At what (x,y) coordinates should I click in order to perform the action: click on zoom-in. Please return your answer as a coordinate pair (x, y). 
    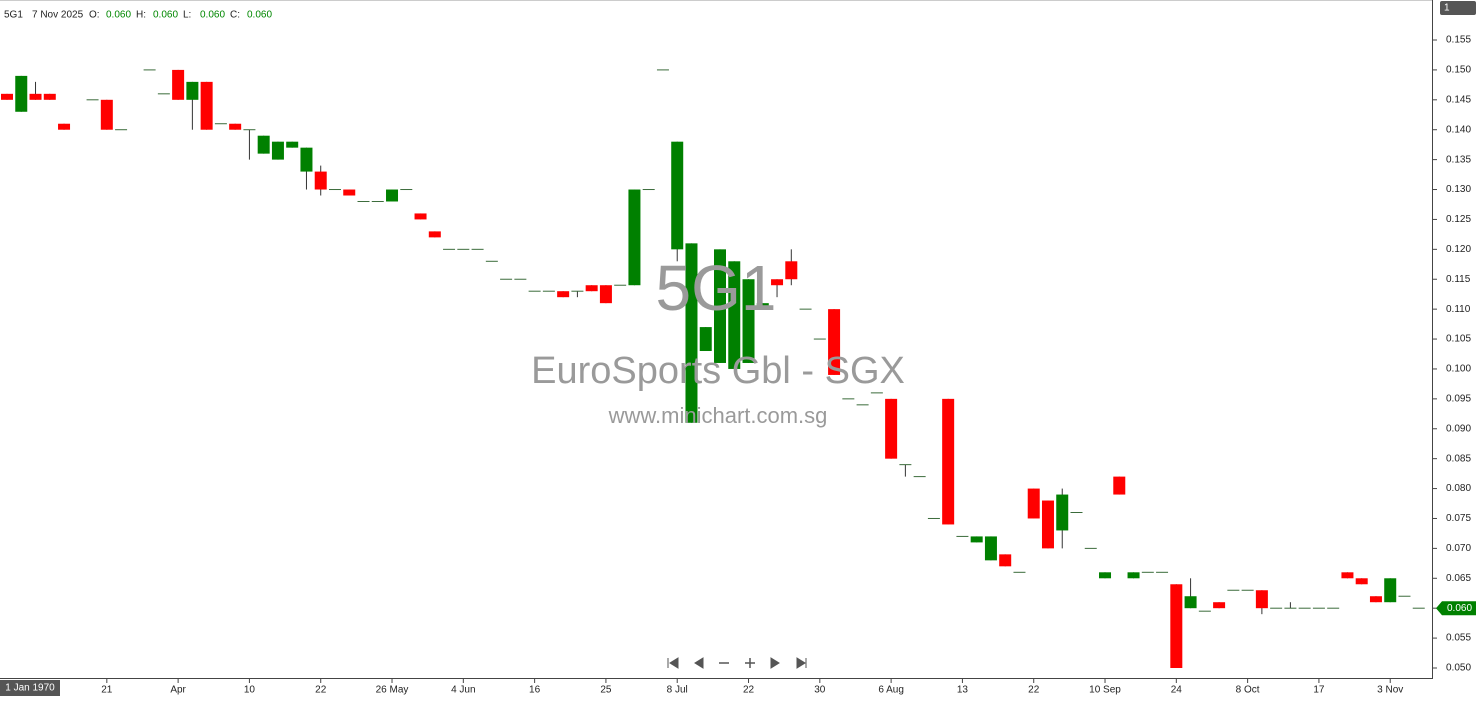
    Looking at the image, I should click on (750, 663).